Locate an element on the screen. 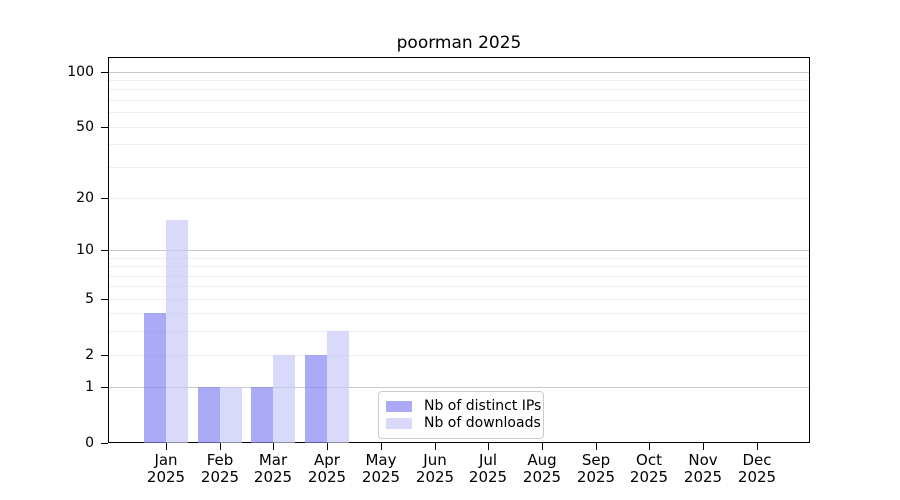 The height and width of the screenshot is (500, 900). x-tick-label: Nov 2025 is located at coordinates (703, 469).